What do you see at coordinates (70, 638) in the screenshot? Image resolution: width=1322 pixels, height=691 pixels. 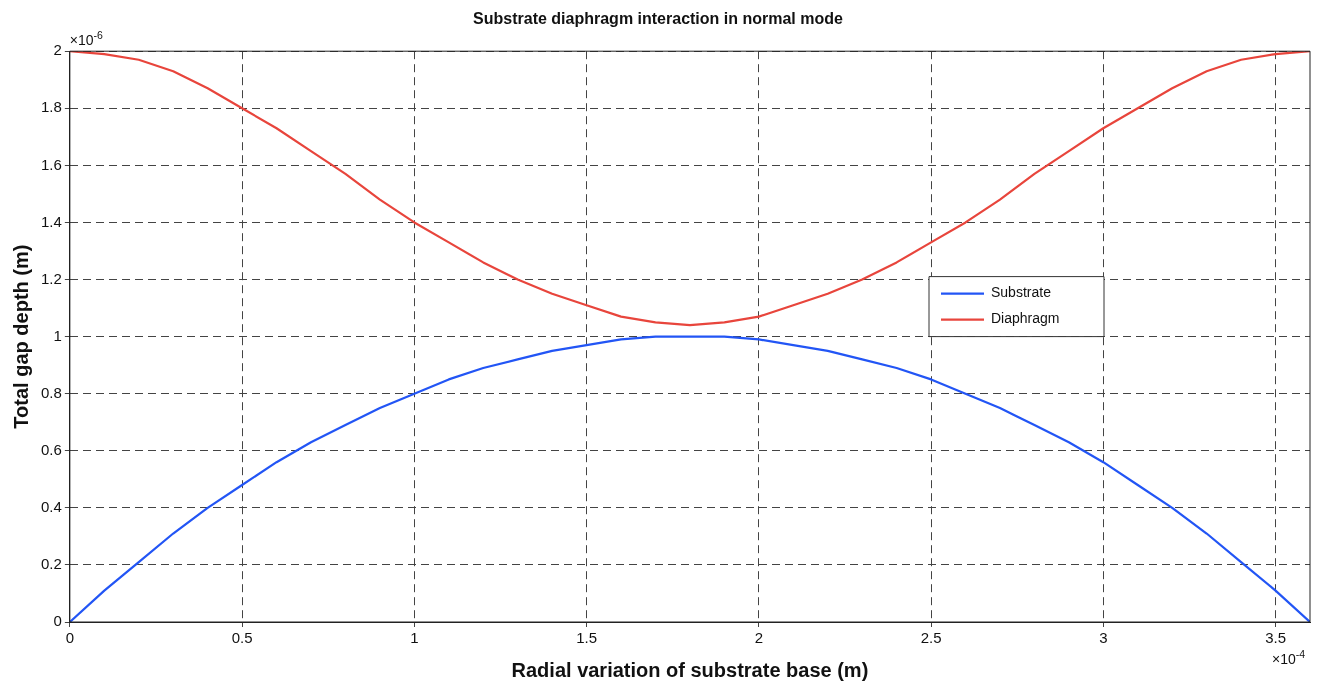 I see `x-tick-label: 0` at bounding box center [70, 638].